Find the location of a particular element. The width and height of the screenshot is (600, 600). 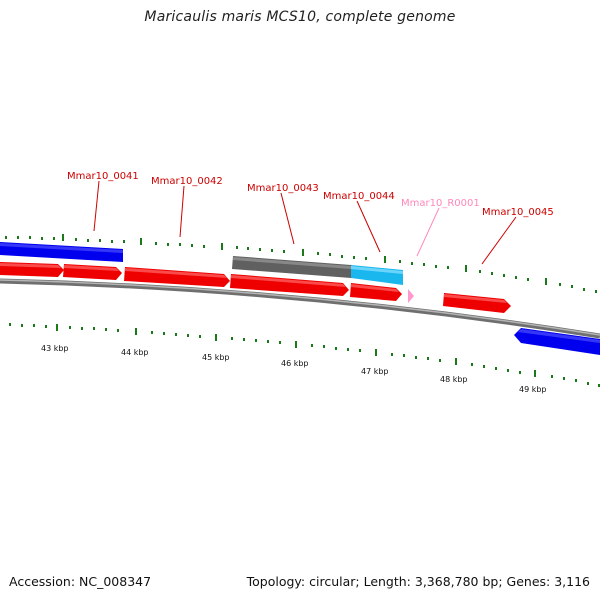

inner-feature-track is located at coordinates (557, 341).